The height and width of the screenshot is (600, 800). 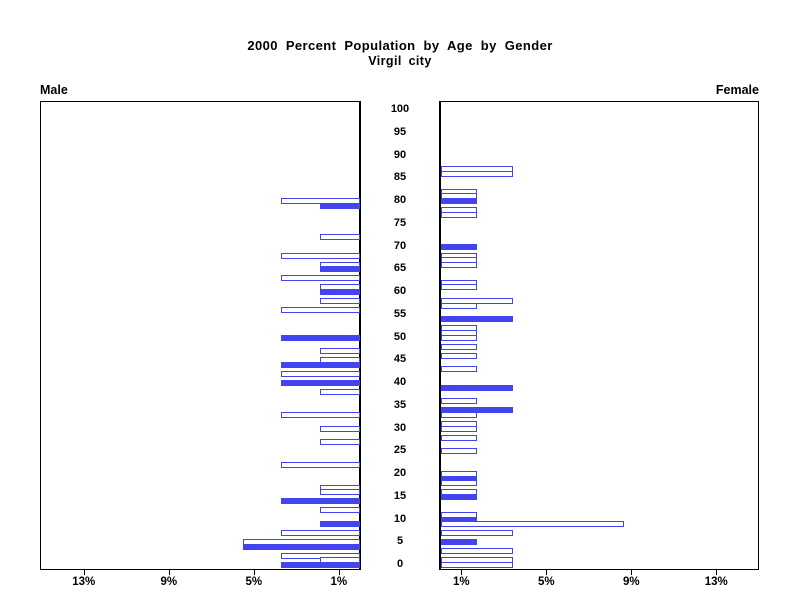 What do you see at coordinates (400, 61) in the screenshot?
I see `chart-subtitle: Virgil city` at bounding box center [400, 61].